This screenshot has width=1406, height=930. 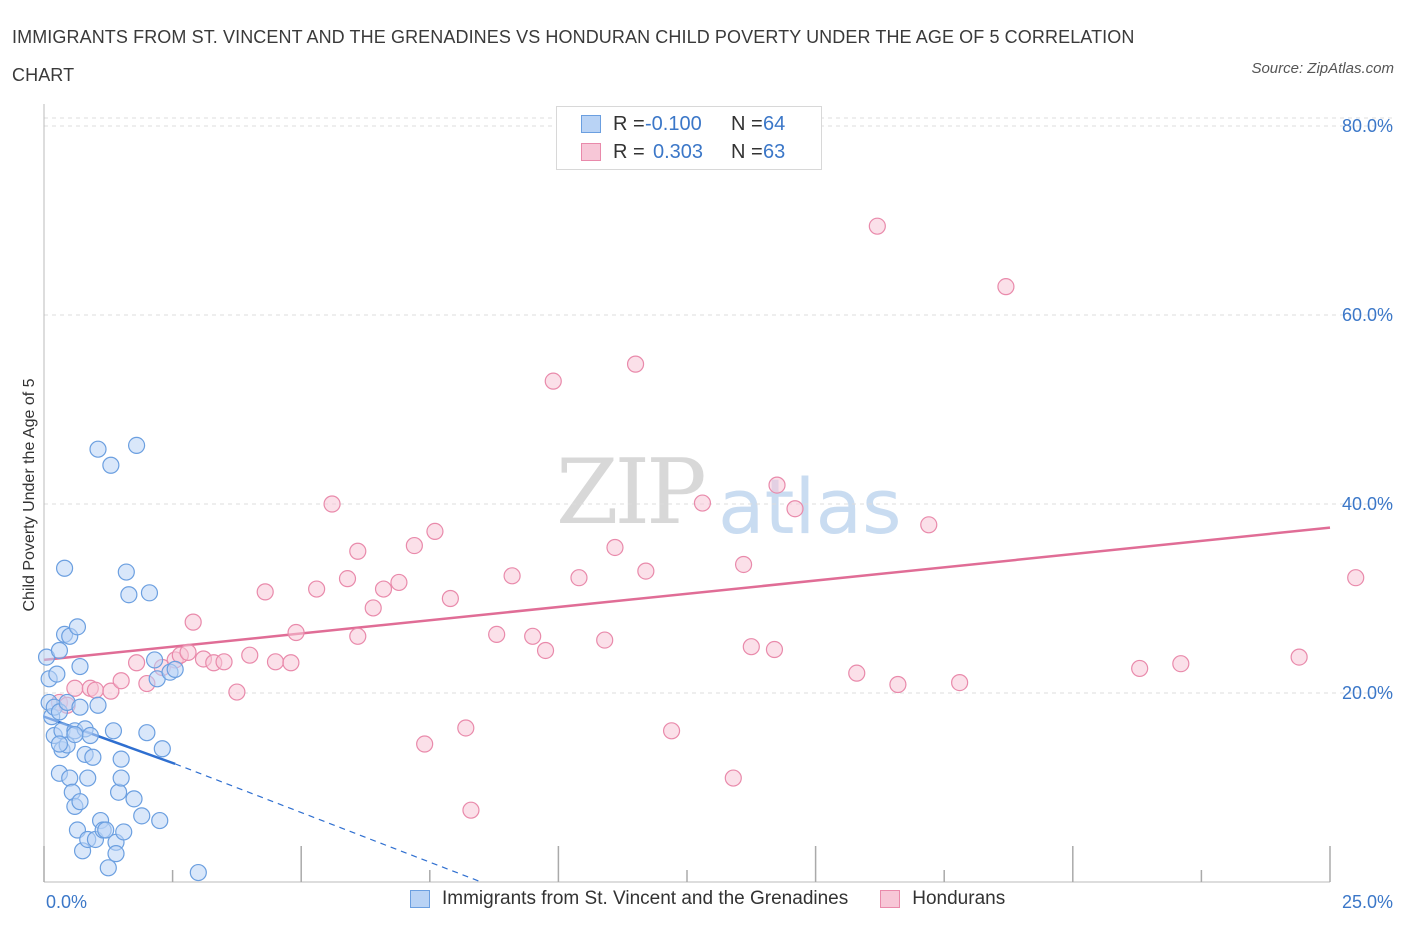 What do you see at coordinates (689, 138) in the screenshot?
I see `stats-legend: R = -0.100 N = 64 R = 0.303 N = 63` at bounding box center [689, 138].